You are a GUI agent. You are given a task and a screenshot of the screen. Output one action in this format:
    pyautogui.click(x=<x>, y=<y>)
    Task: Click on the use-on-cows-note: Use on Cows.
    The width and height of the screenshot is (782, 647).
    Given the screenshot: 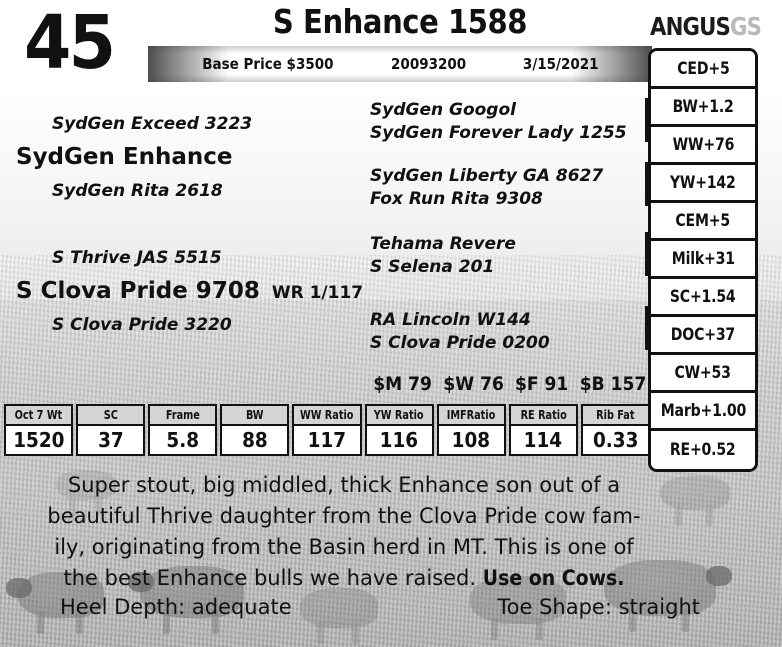 What is the action you would take?
    pyautogui.click(x=553, y=578)
    